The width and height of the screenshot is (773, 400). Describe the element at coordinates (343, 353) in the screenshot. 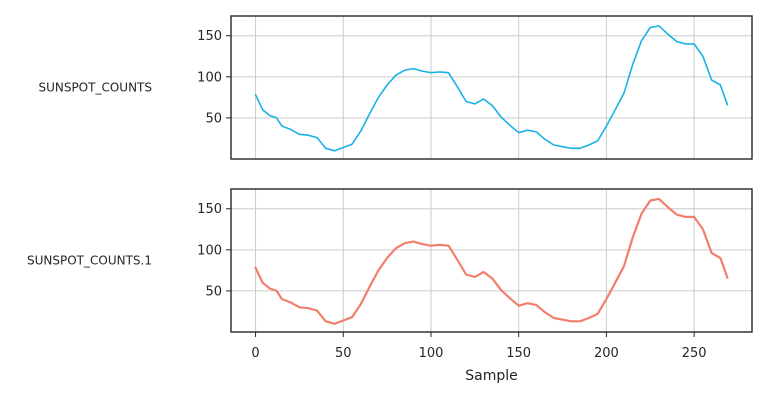

I see `x-tick-label: 50` at that location.